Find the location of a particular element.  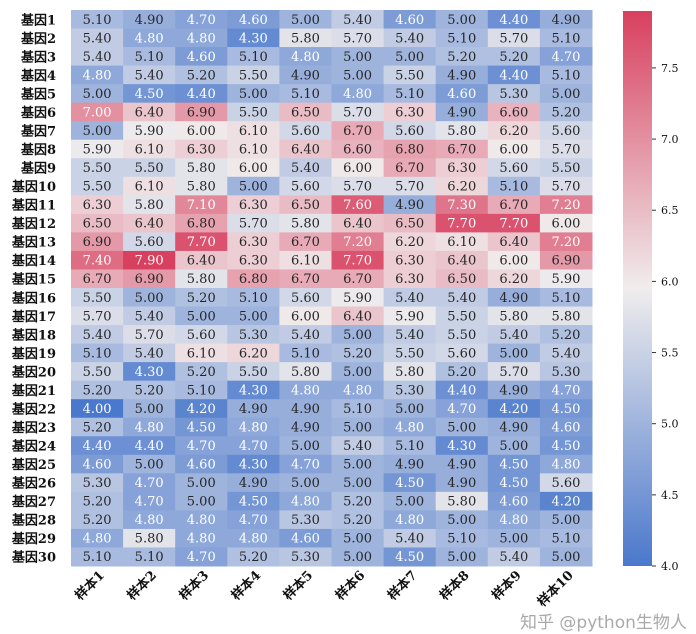

colorbar-tick-label: 6.0 is located at coordinates (670, 281).